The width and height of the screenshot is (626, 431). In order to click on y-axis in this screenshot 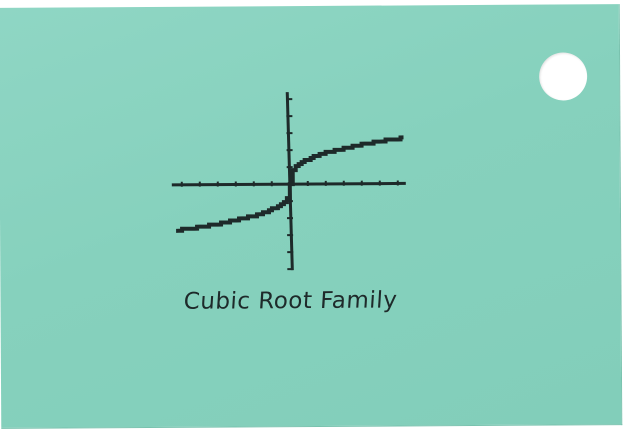, I will do `click(289, 181)`.